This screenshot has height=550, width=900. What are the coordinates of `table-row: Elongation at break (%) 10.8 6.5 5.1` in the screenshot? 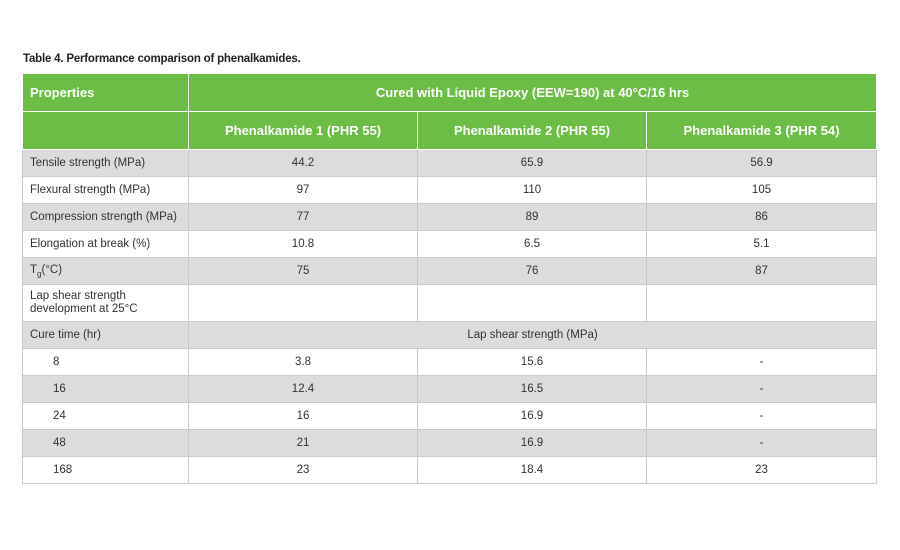 It's located at (450, 244).